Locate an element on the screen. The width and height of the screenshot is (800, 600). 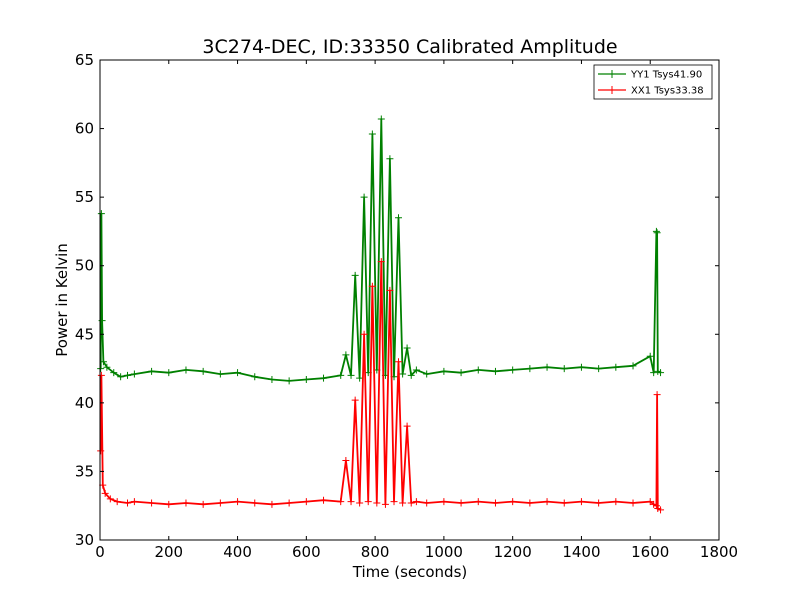
x-tick-label: 1800 is located at coordinates (719, 552).